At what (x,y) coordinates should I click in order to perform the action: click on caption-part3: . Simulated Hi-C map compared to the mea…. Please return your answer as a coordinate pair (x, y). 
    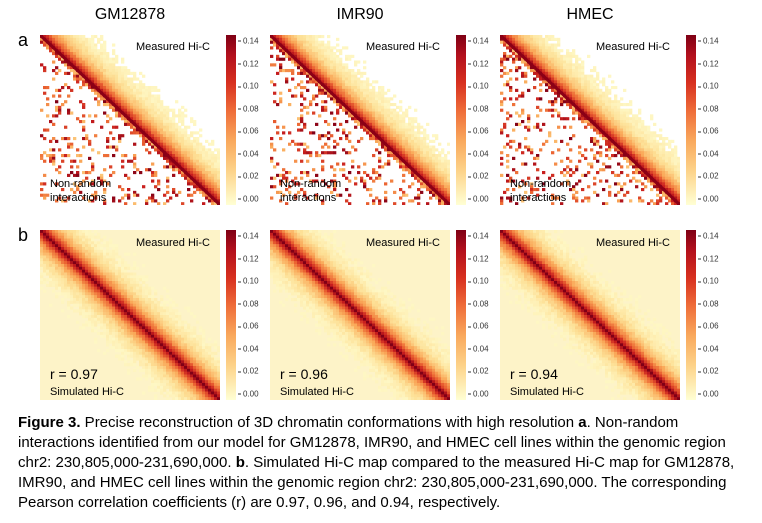
    Looking at the image, I should click on (376, 482).